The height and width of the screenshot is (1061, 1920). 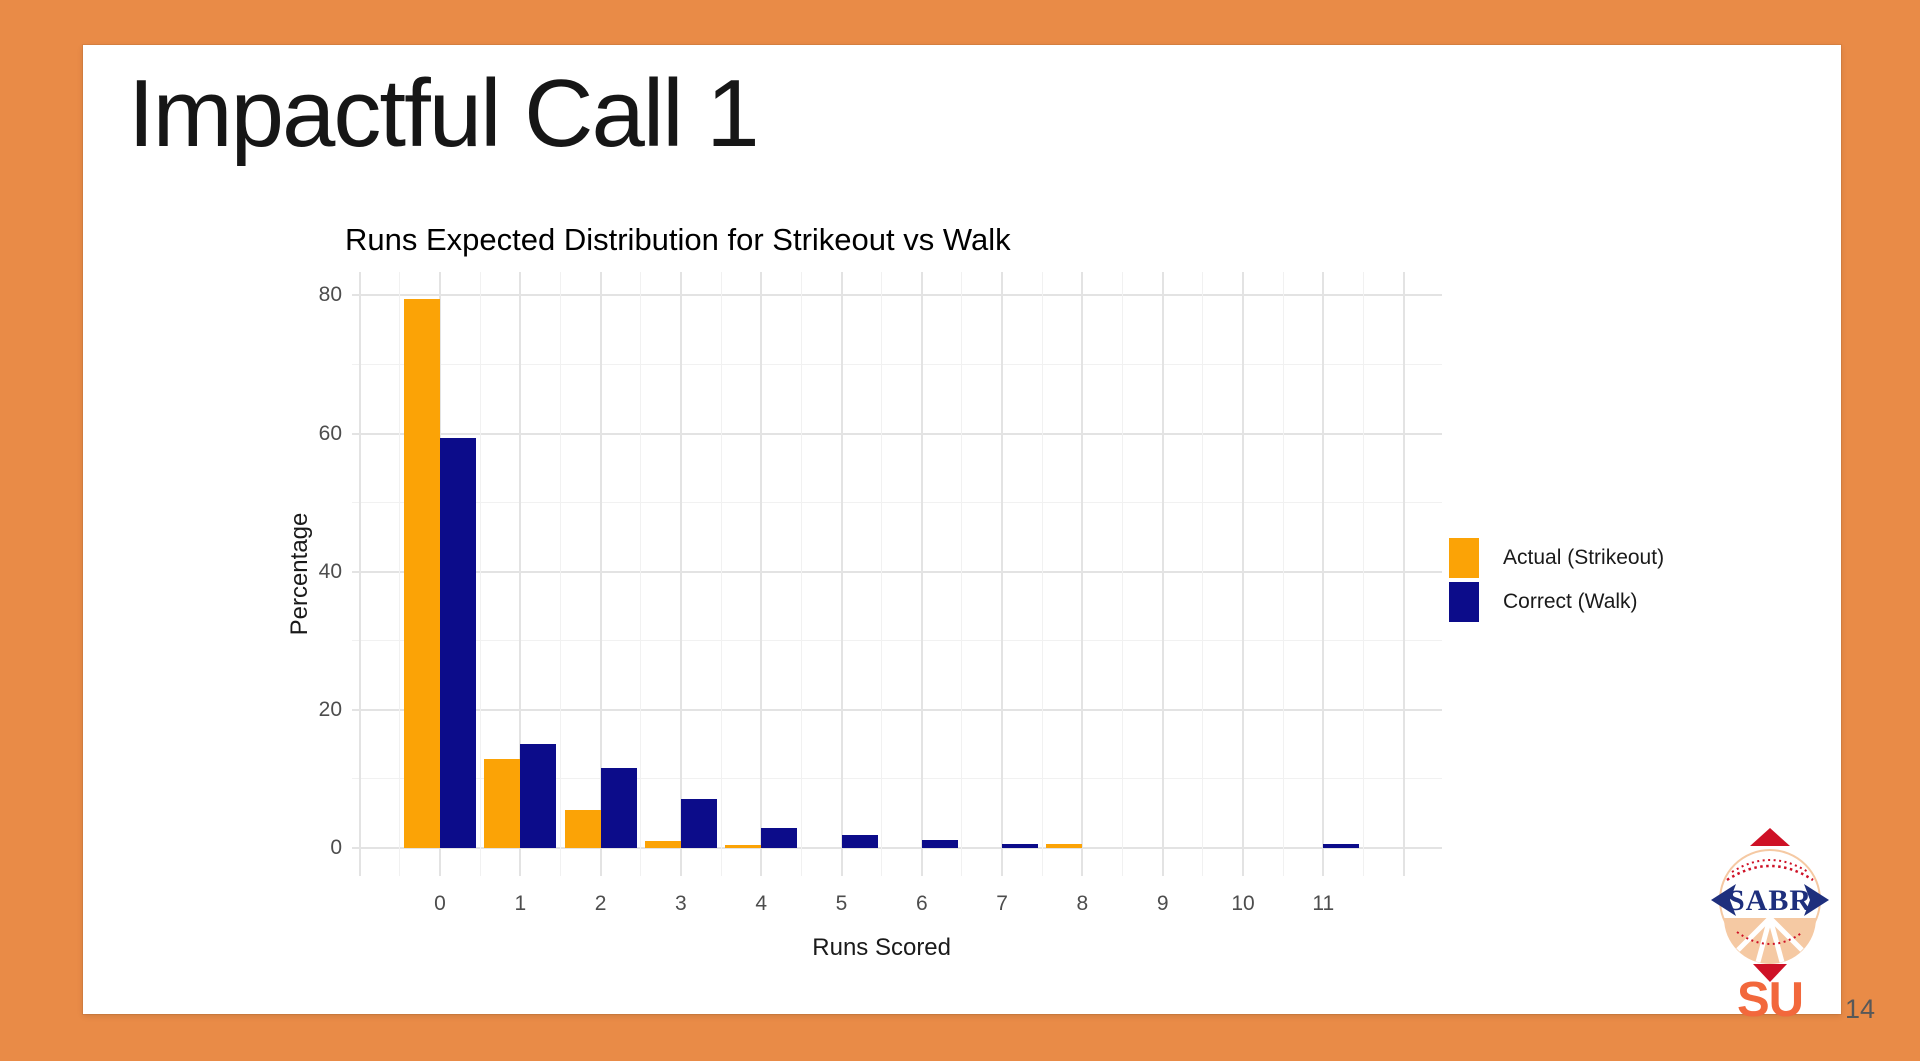 I want to click on sabr-su-logo: SABR SU, so click(x=1770, y=927).